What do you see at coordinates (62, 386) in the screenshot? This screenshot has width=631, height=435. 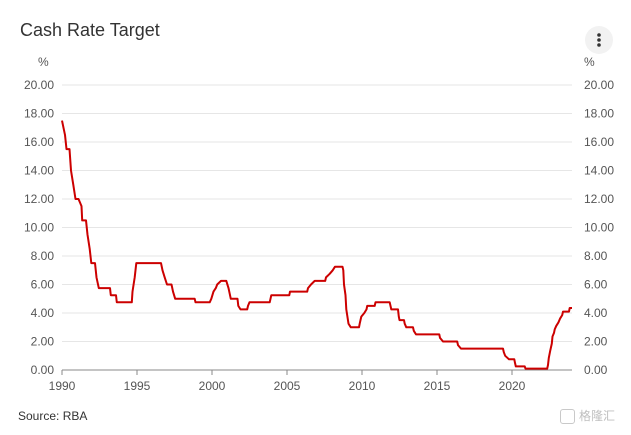 I see `x-tick-label: 1990` at bounding box center [62, 386].